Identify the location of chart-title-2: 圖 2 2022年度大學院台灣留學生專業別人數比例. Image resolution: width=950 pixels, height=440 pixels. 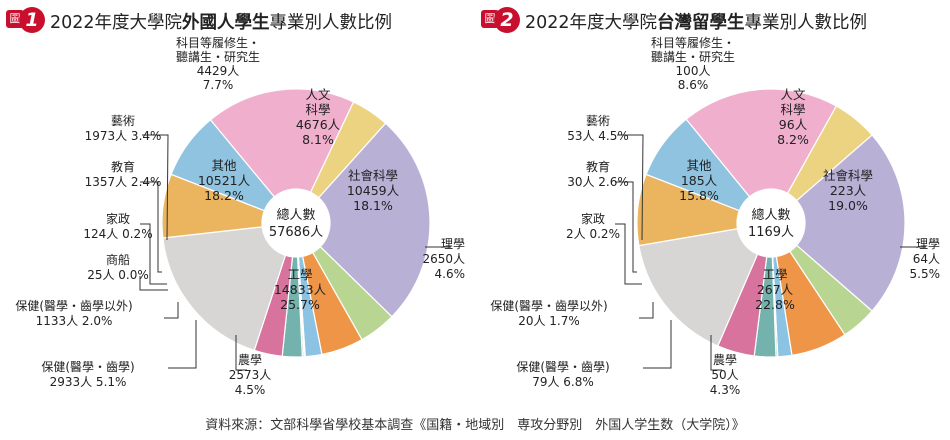
(674, 21).